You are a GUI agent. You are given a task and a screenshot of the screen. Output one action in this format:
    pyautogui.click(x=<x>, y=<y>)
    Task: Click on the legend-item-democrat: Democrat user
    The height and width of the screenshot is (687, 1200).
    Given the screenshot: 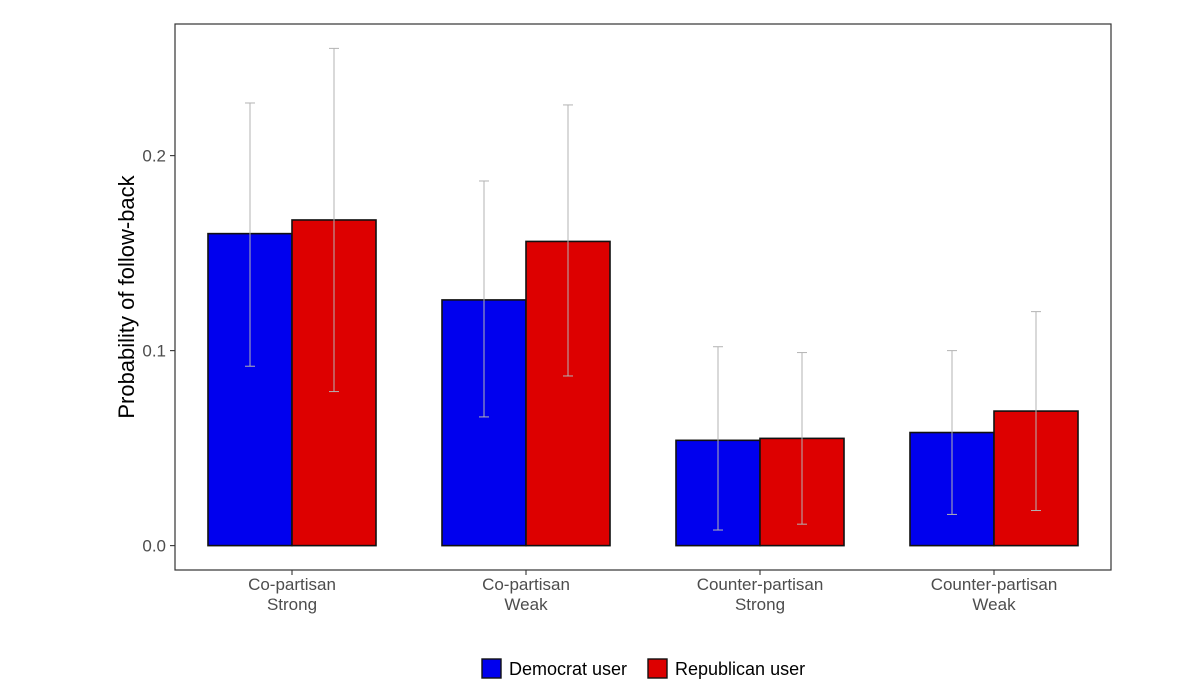 What is the action you would take?
    pyautogui.click(x=554, y=668)
    